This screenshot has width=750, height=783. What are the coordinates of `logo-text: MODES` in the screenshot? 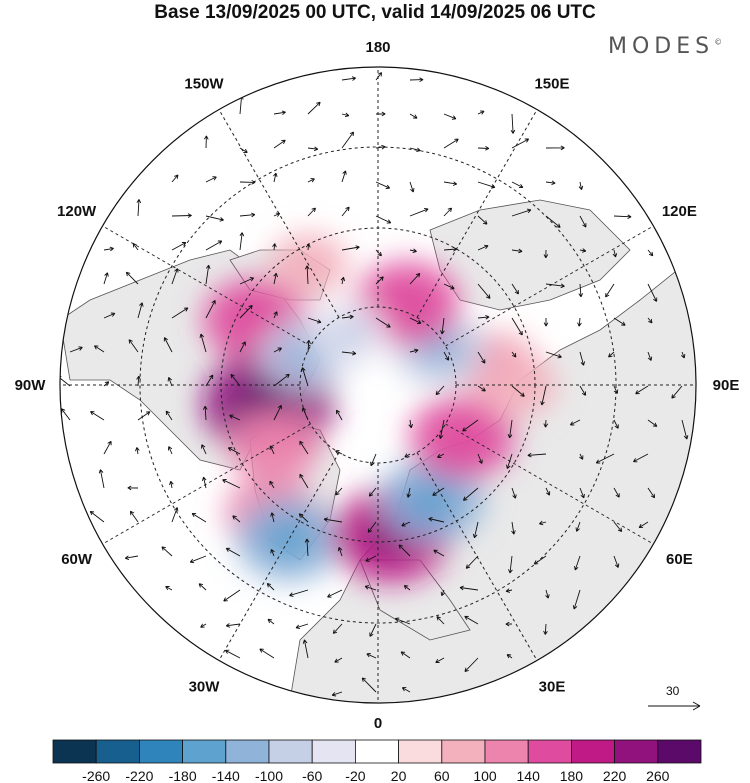 It's located at (661, 46).